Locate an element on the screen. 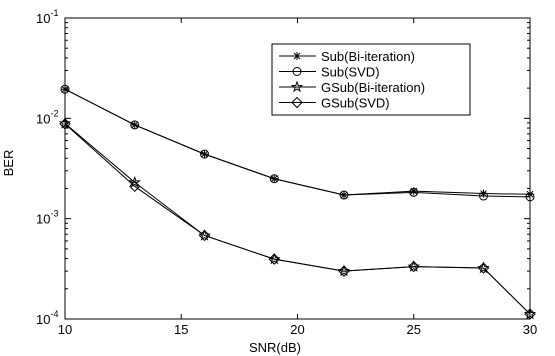 The image size is (555, 356). x-tick-label: 15 is located at coordinates (181, 329).